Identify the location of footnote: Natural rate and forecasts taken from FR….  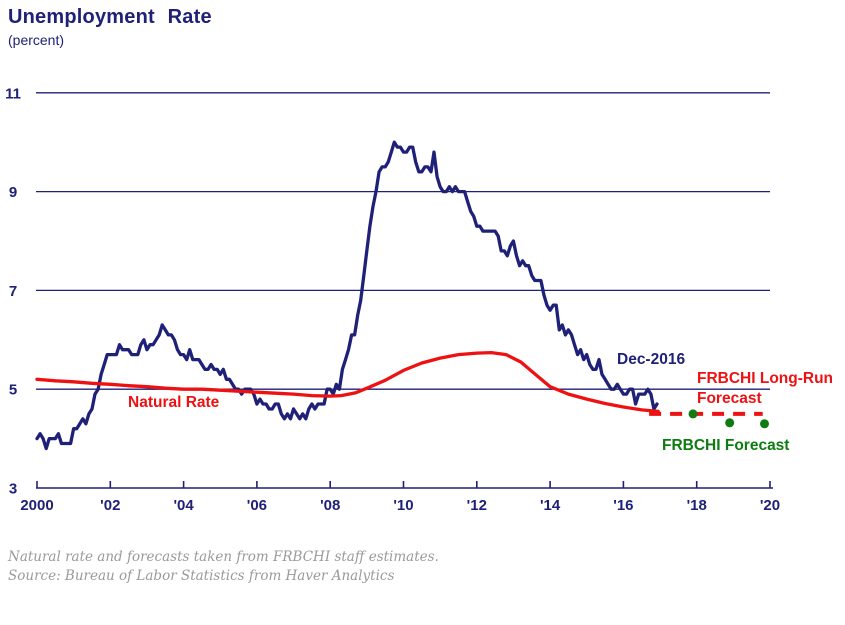
(223, 567).